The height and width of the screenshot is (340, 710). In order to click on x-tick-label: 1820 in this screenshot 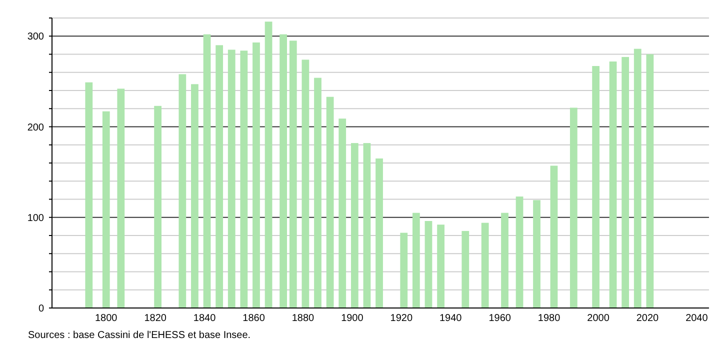, I will do `click(155, 318)`.